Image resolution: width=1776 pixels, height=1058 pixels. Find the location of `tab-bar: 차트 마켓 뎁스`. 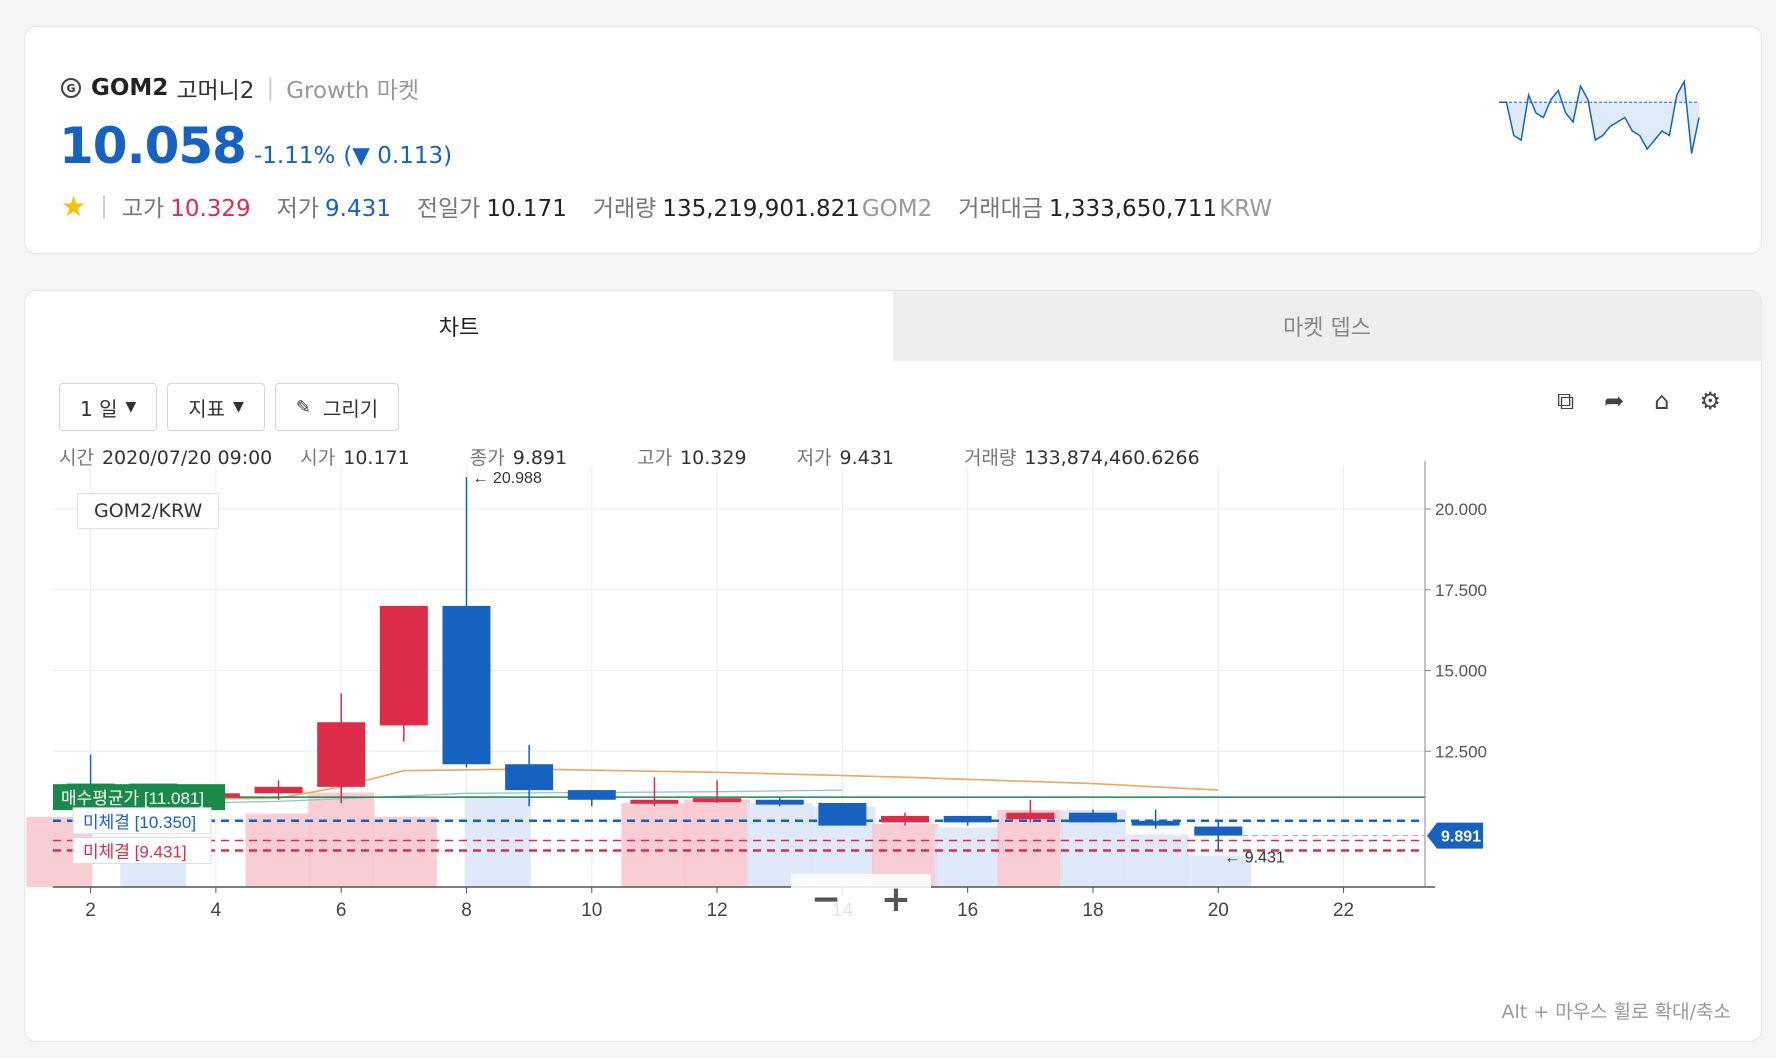

tab-bar: 차트 마켓 뎁스 is located at coordinates (893, 326).